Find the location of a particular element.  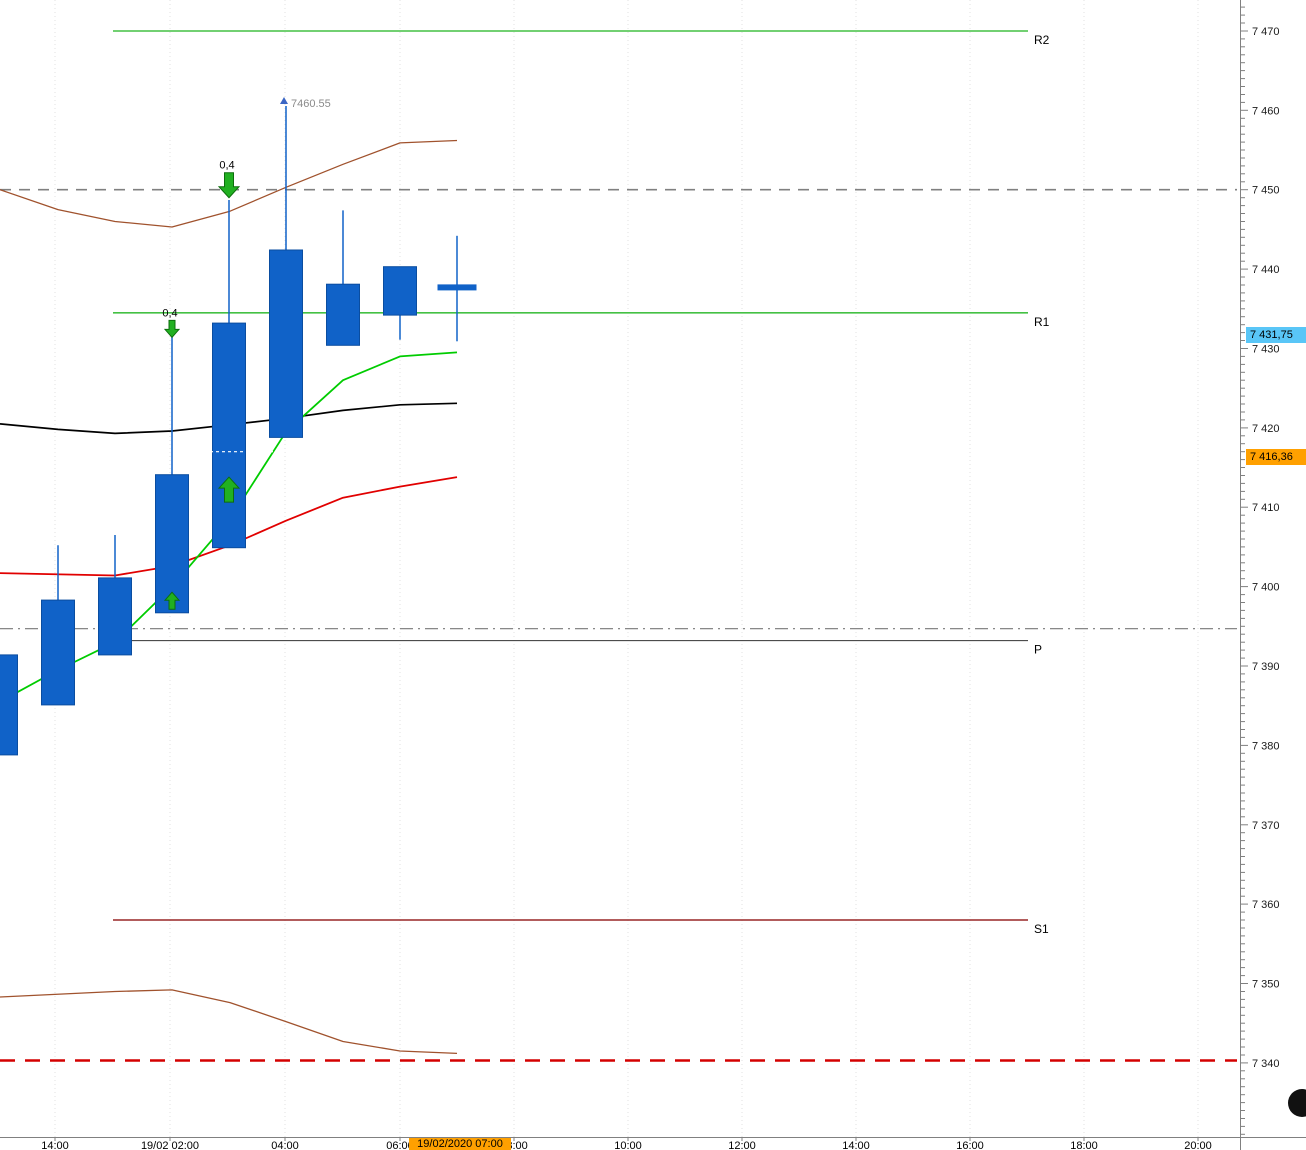

time-tick-label: 12:00 is located at coordinates (742, 1145).